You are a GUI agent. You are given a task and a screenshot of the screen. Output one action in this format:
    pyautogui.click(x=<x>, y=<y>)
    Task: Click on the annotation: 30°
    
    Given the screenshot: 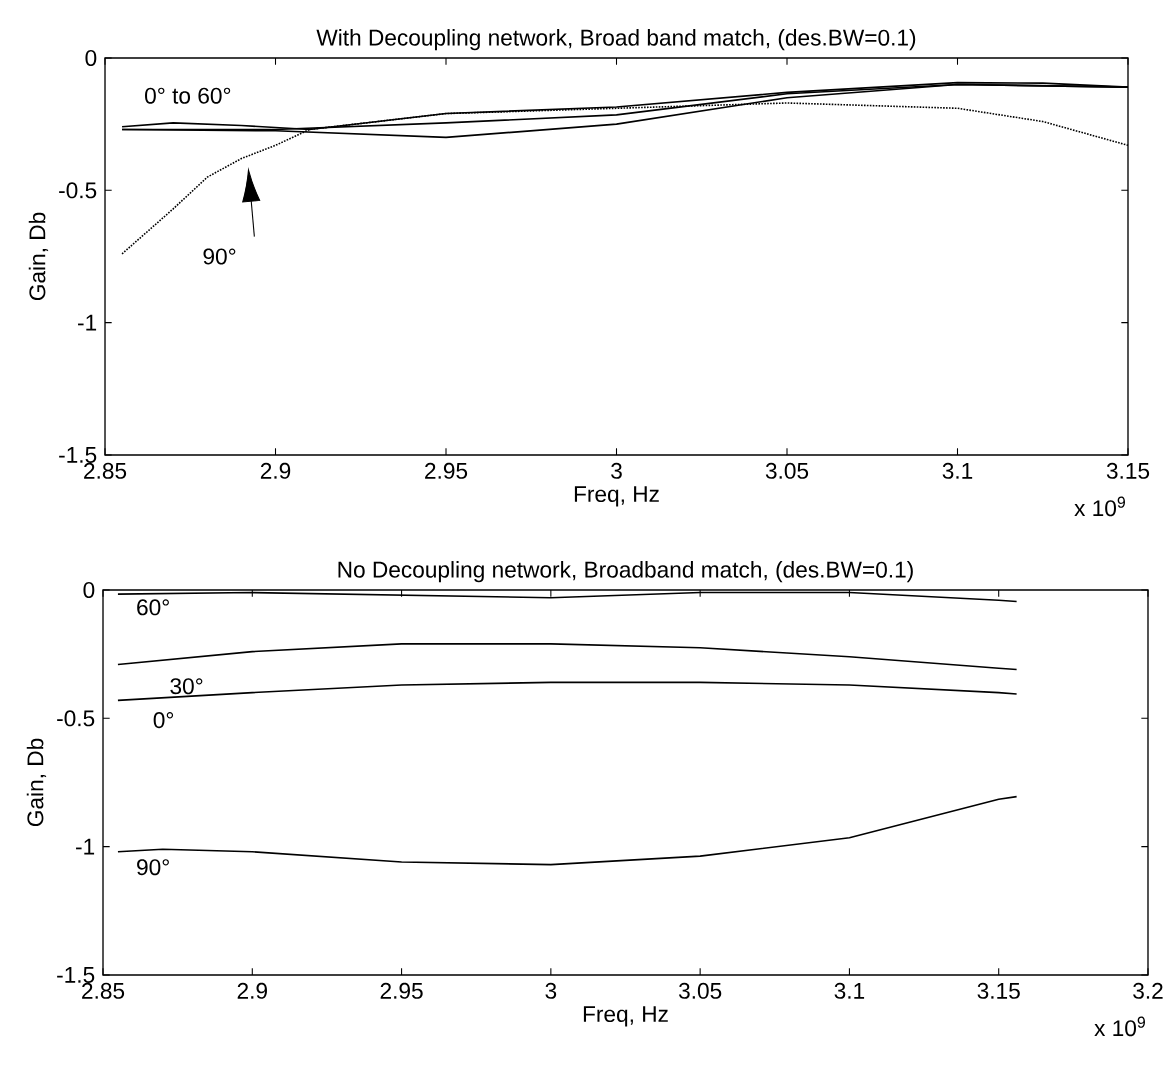 What is the action you would take?
    pyautogui.click(x=186, y=686)
    